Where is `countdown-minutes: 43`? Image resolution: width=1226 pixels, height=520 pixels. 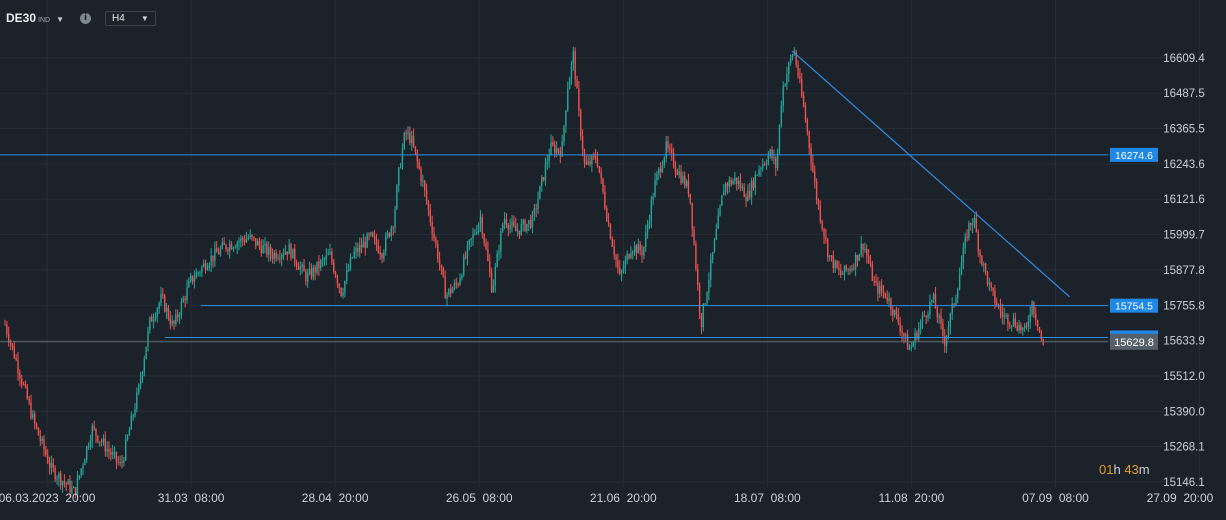 countdown-minutes: 43 is located at coordinates (1131, 469).